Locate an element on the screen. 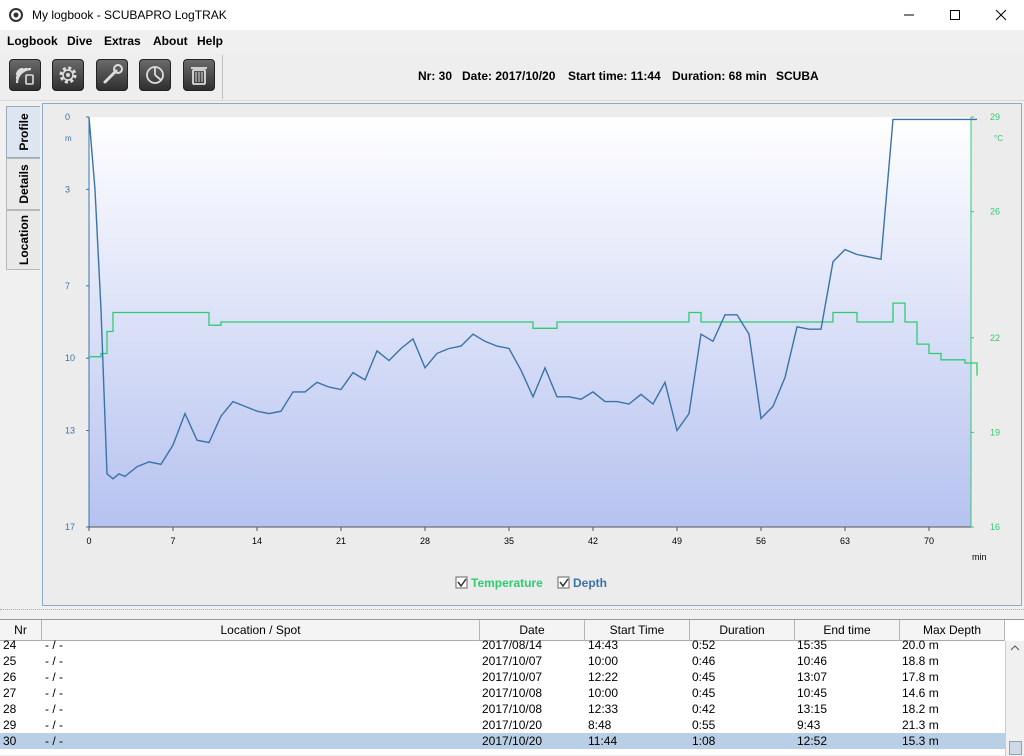 This screenshot has width=1024, height=756. table-cell: 15.3 m is located at coordinates (920, 741).